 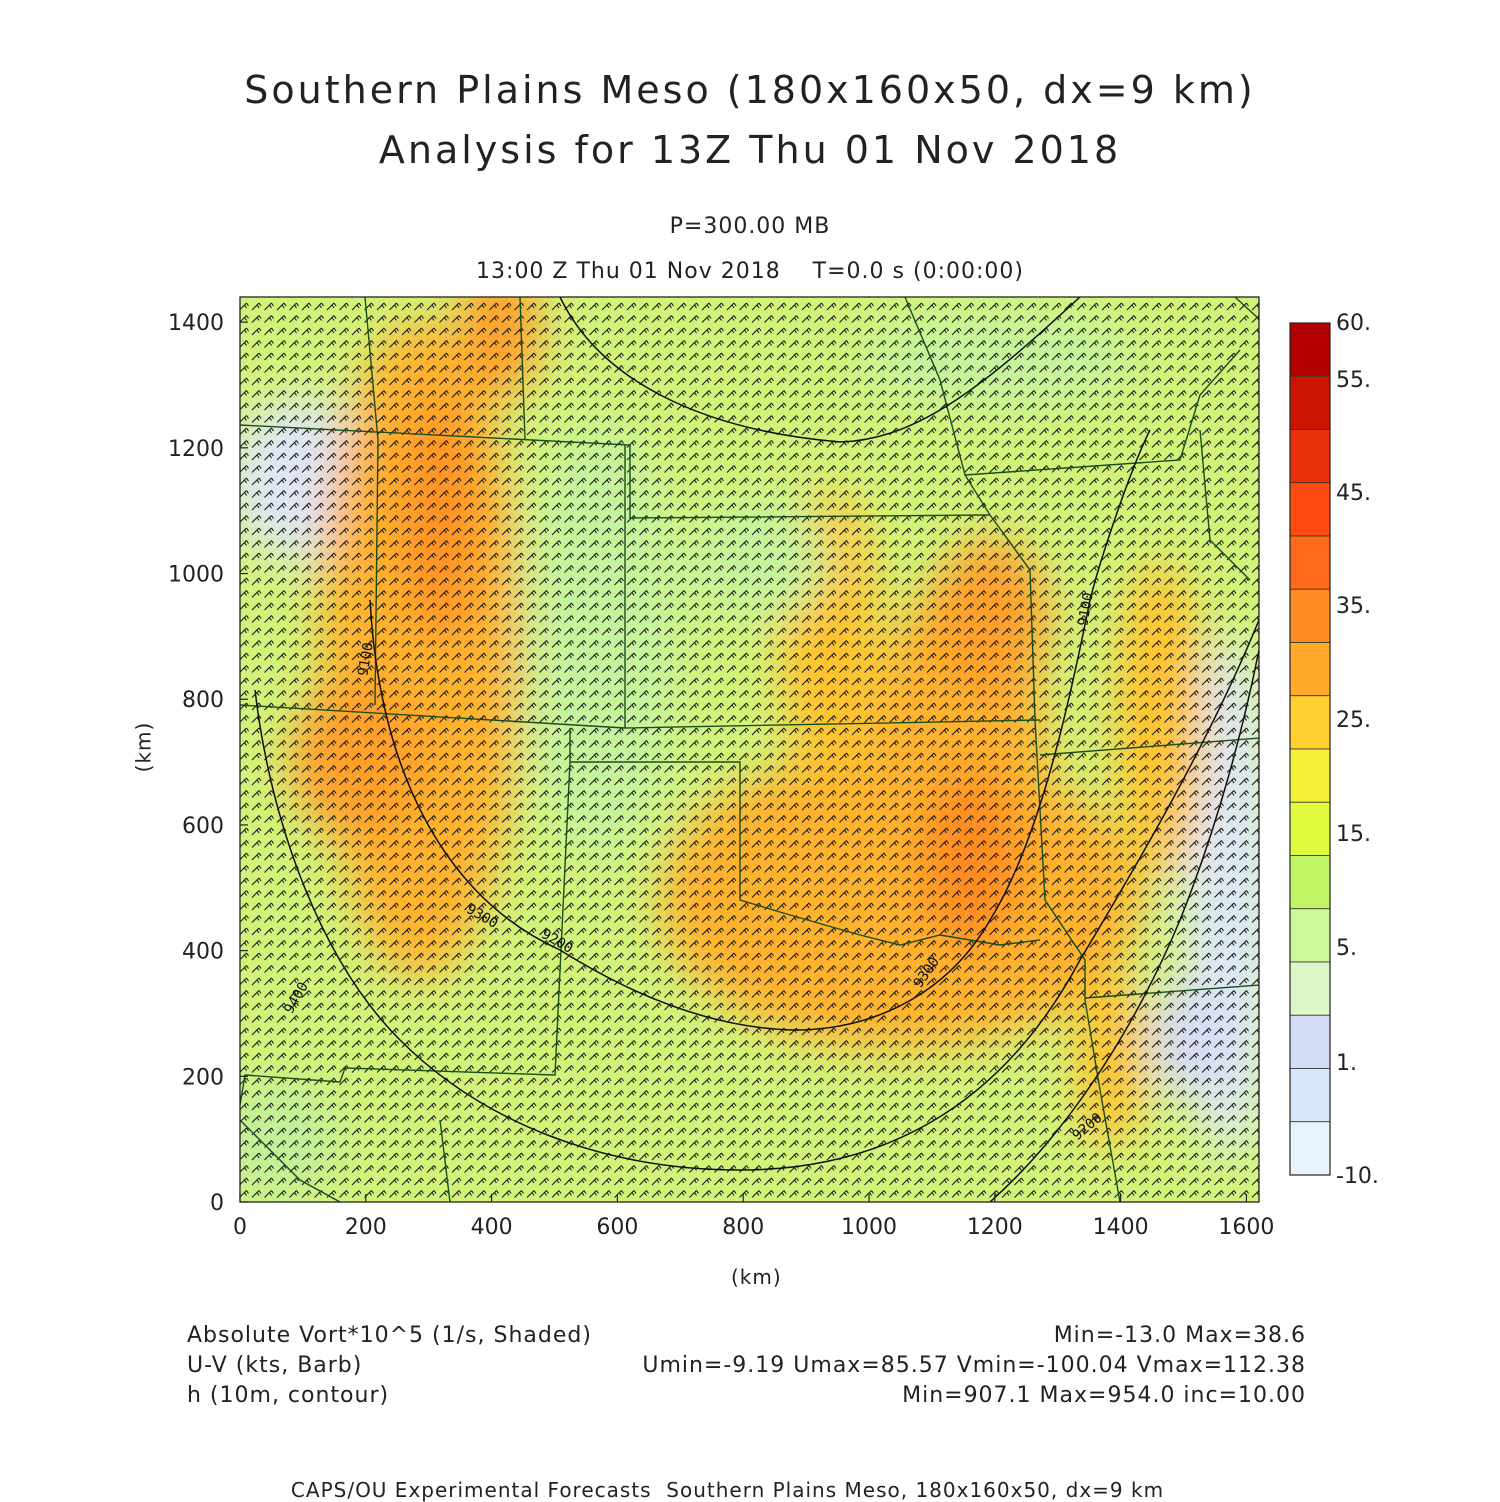 I want to click on x-axis-ticks: 0 200 400 600 800 1000 1200 1400 1600, so click(x=753, y=1217).